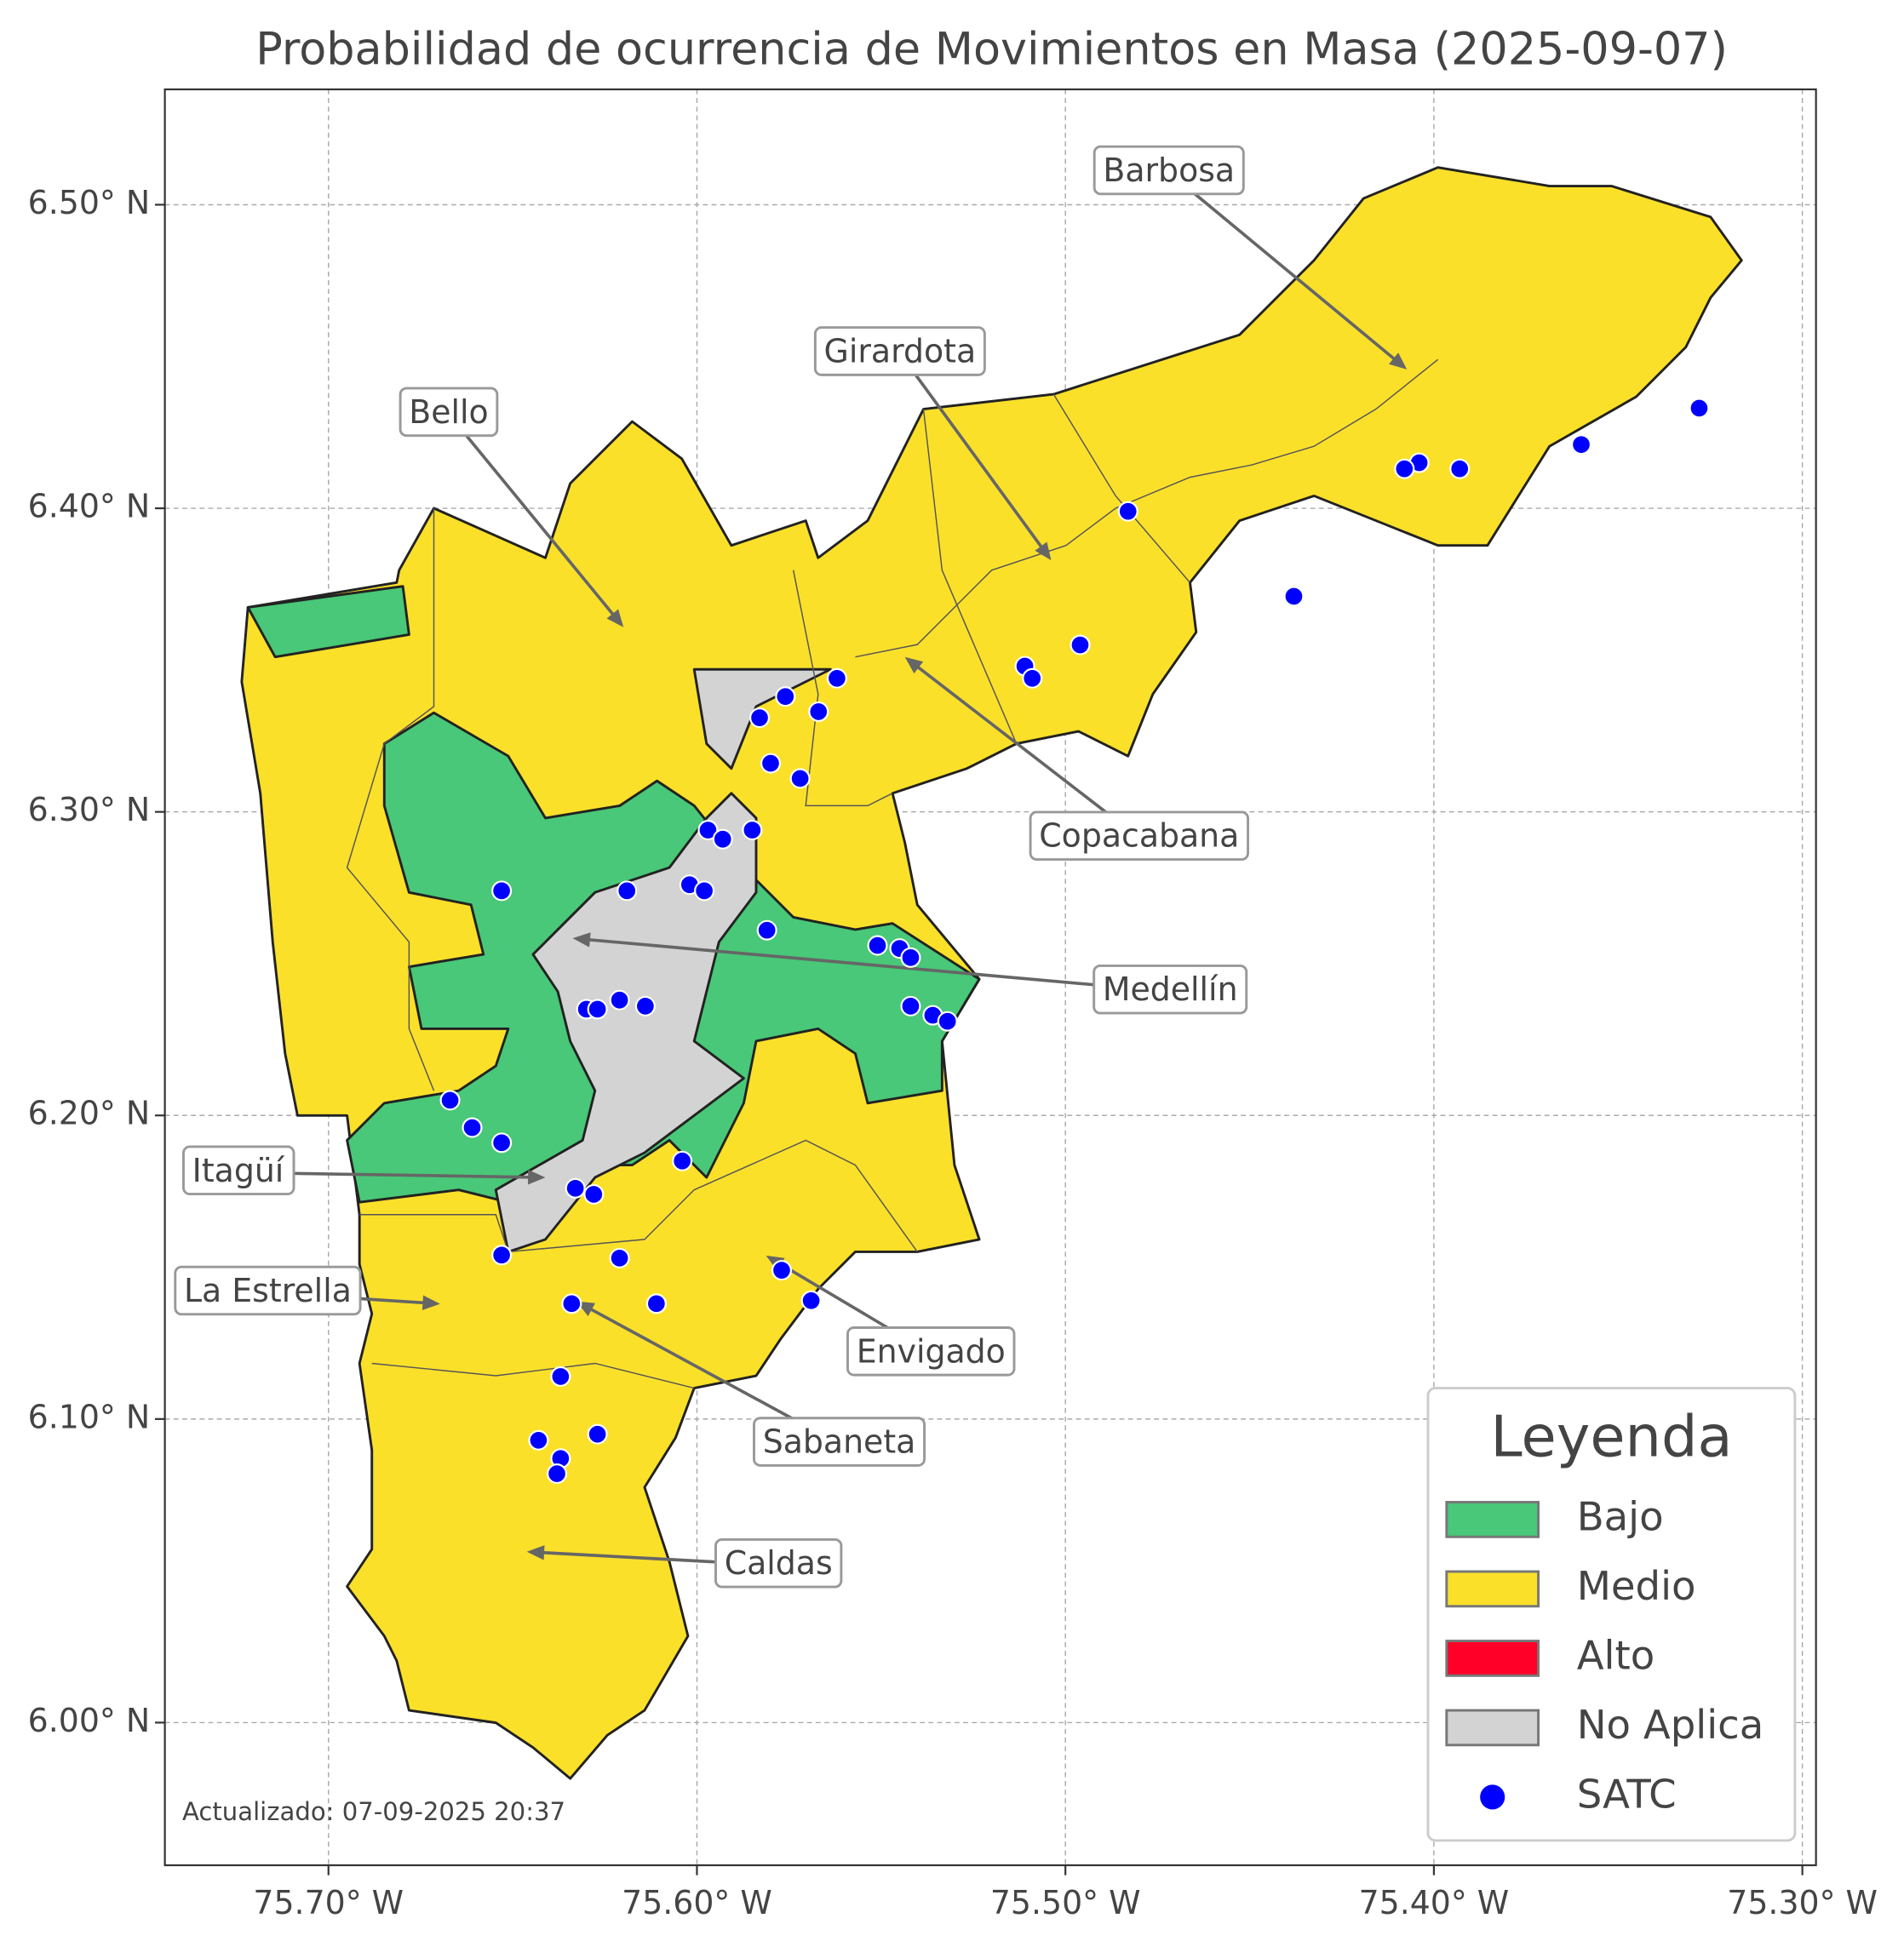 This screenshot has height=1941, width=1904. What do you see at coordinates (626, 1022) in the screenshot?
I see `region-no-aplica-urban` at bounding box center [626, 1022].